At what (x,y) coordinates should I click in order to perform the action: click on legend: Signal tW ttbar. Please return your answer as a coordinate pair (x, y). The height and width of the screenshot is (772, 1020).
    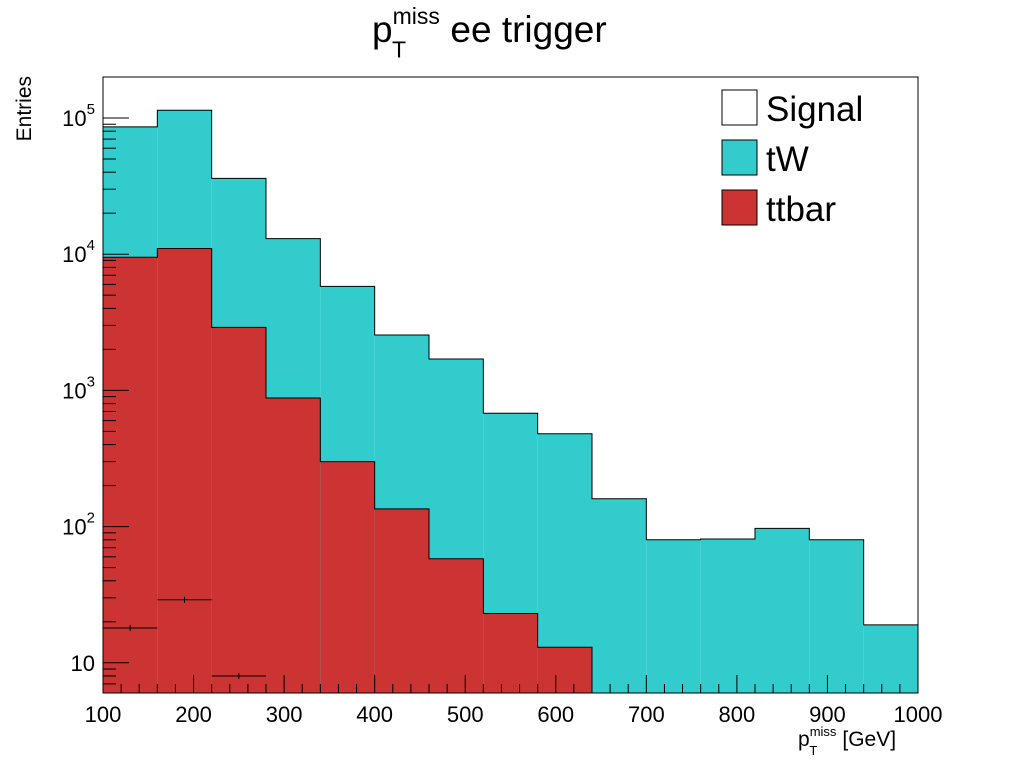
    Looking at the image, I should click on (792, 159).